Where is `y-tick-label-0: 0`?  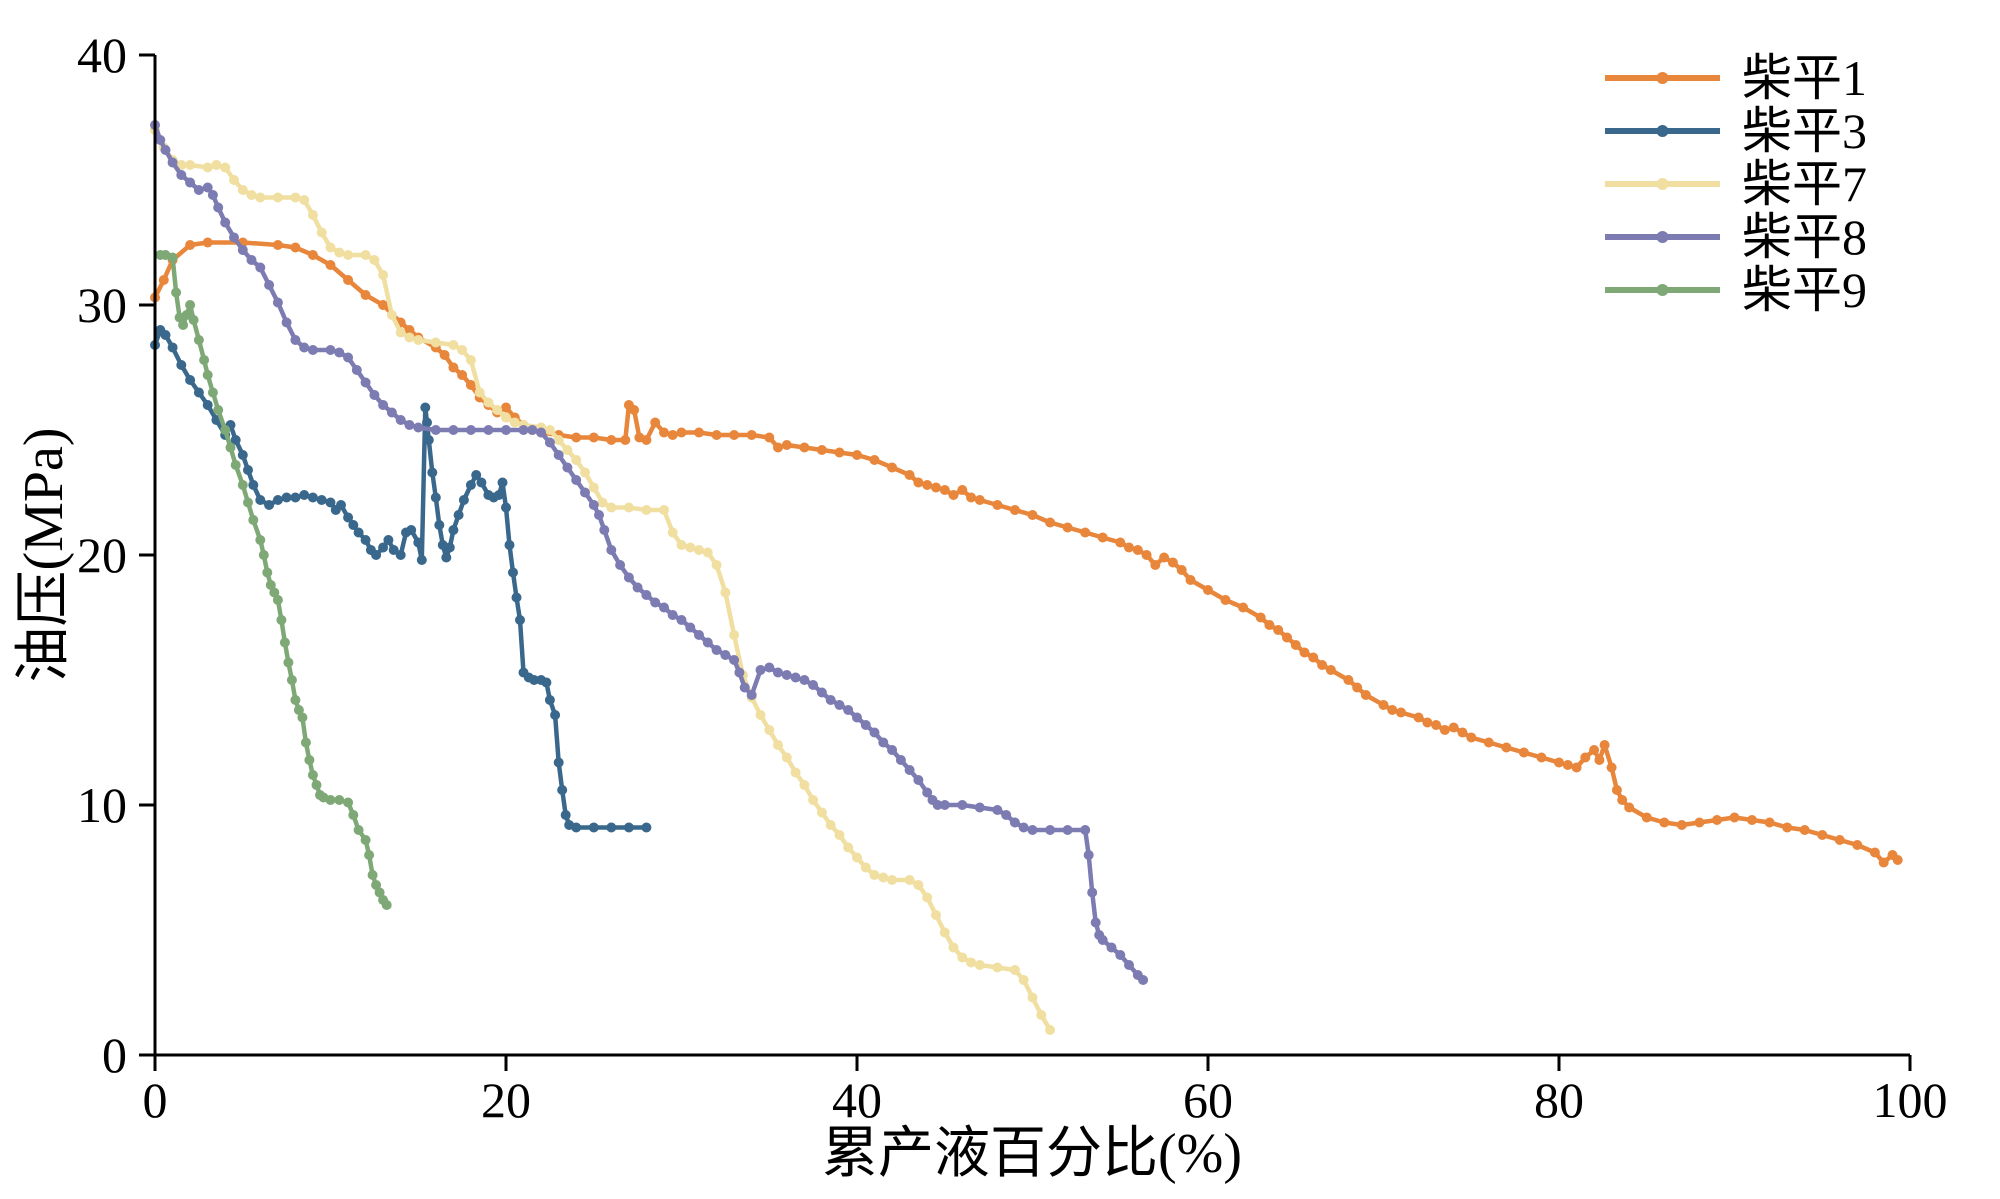
y-tick-label-0: 0 is located at coordinates (114, 1055).